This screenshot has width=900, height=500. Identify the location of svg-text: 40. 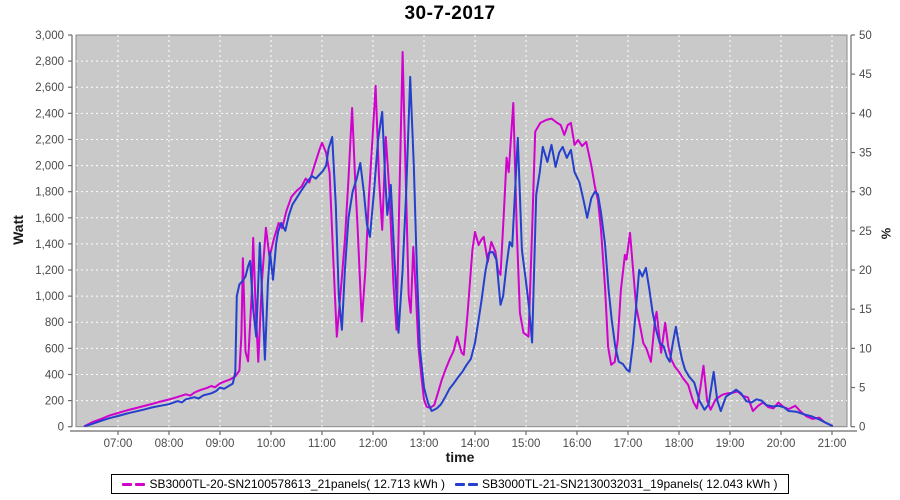
(865, 114).